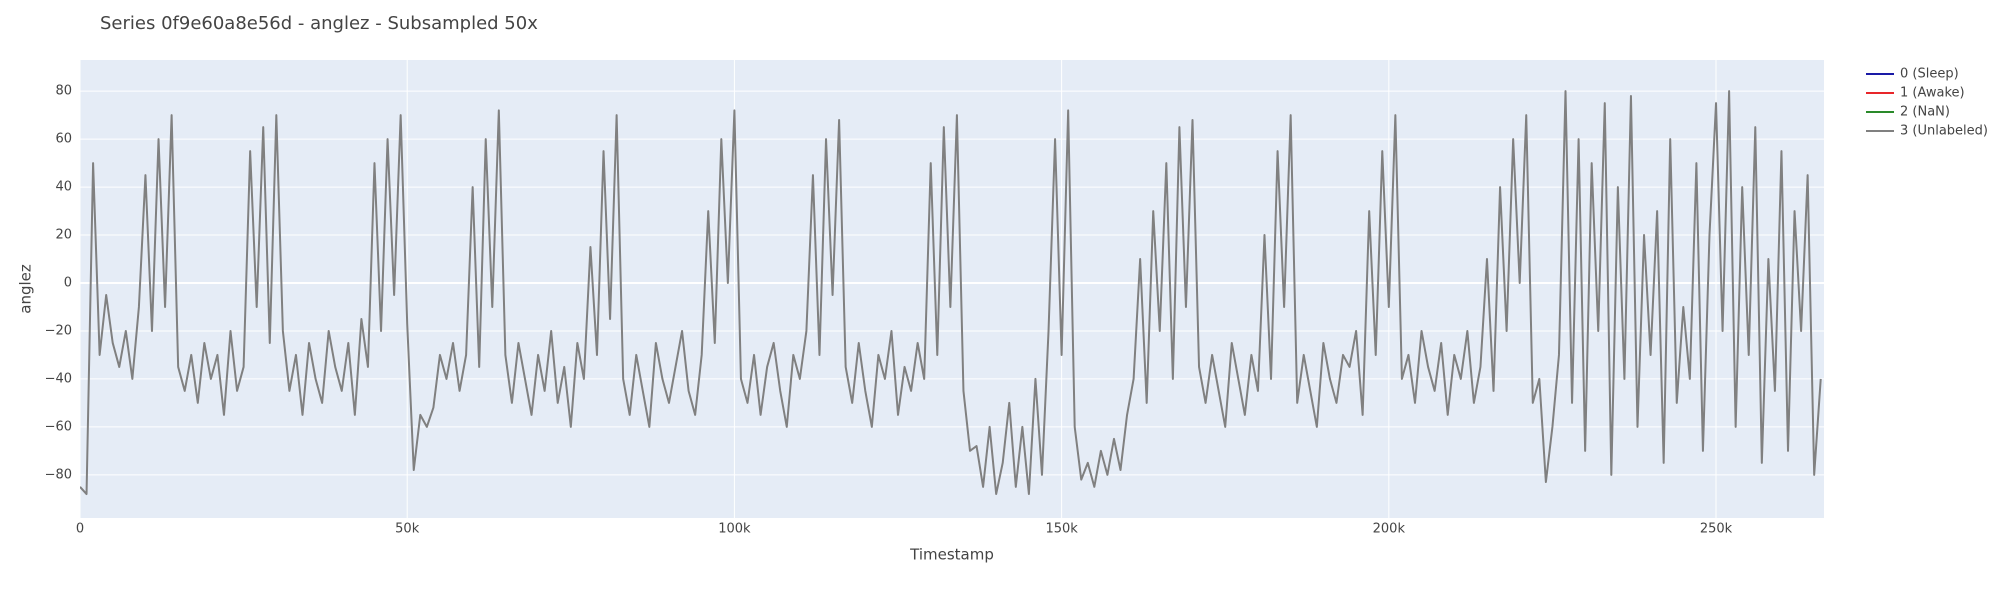 The width and height of the screenshot is (2000, 600). What do you see at coordinates (68, 283) in the screenshot?
I see `y-tick-label: 0` at bounding box center [68, 283].